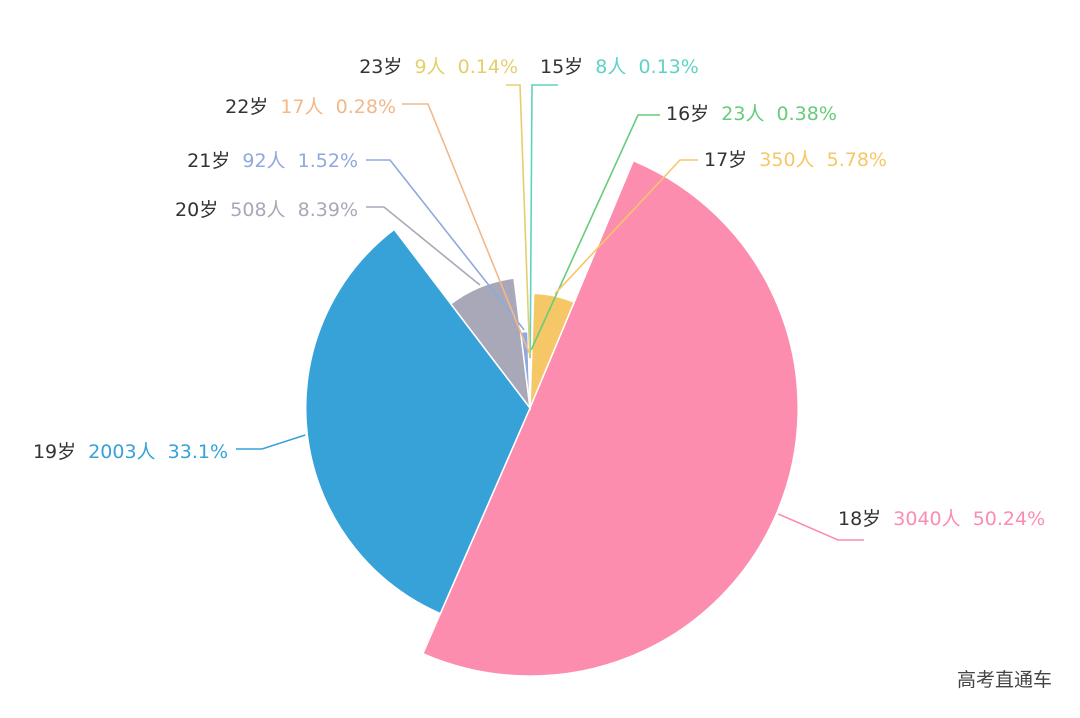 The width and height of the screenshot is (1080, 718). I want to click on slice-label-18岁: 18岁 3040人 50.24%, so click(941, 519).